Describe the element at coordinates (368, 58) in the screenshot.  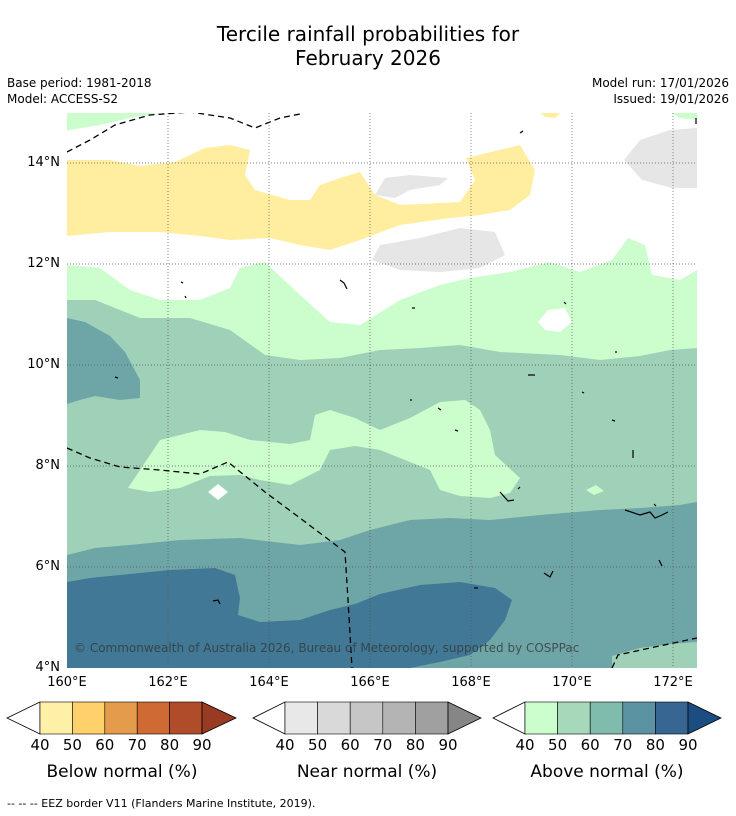
I see `title-line-2: February 2026` at that location.